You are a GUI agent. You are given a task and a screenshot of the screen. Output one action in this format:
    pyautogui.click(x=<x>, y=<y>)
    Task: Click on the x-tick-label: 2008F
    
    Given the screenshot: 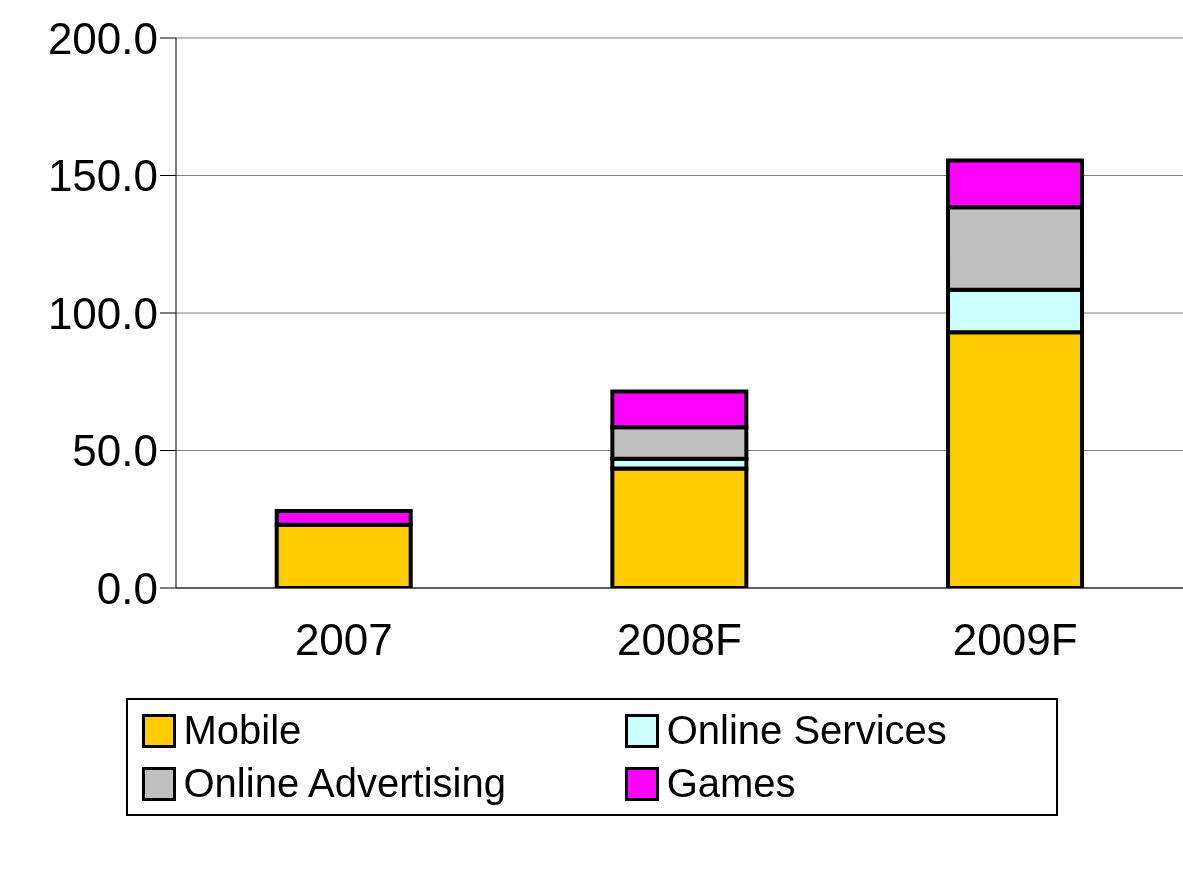 What is the action you would take?
    pyautogui.click(x=679, y=640)
    